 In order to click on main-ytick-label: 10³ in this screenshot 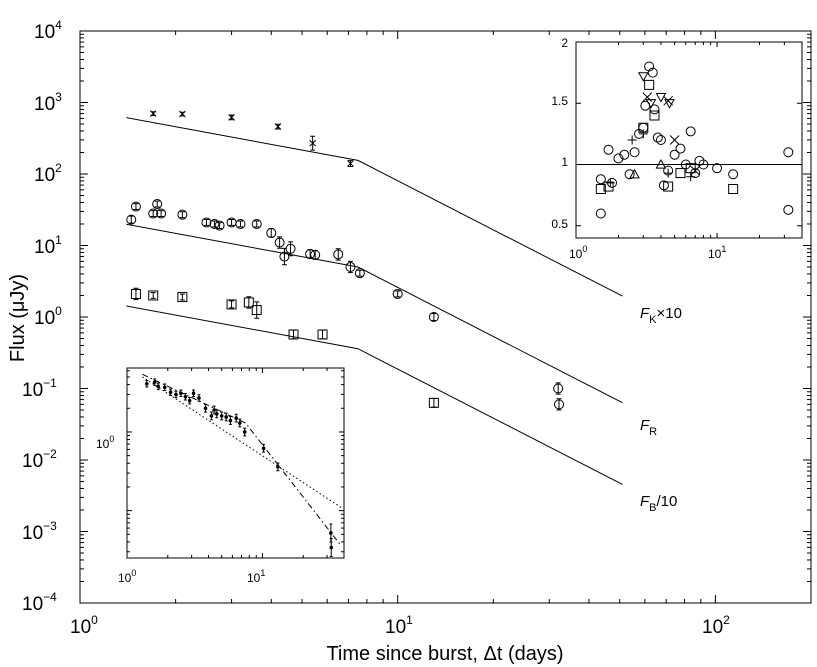, I will do `click(48, 102)`.